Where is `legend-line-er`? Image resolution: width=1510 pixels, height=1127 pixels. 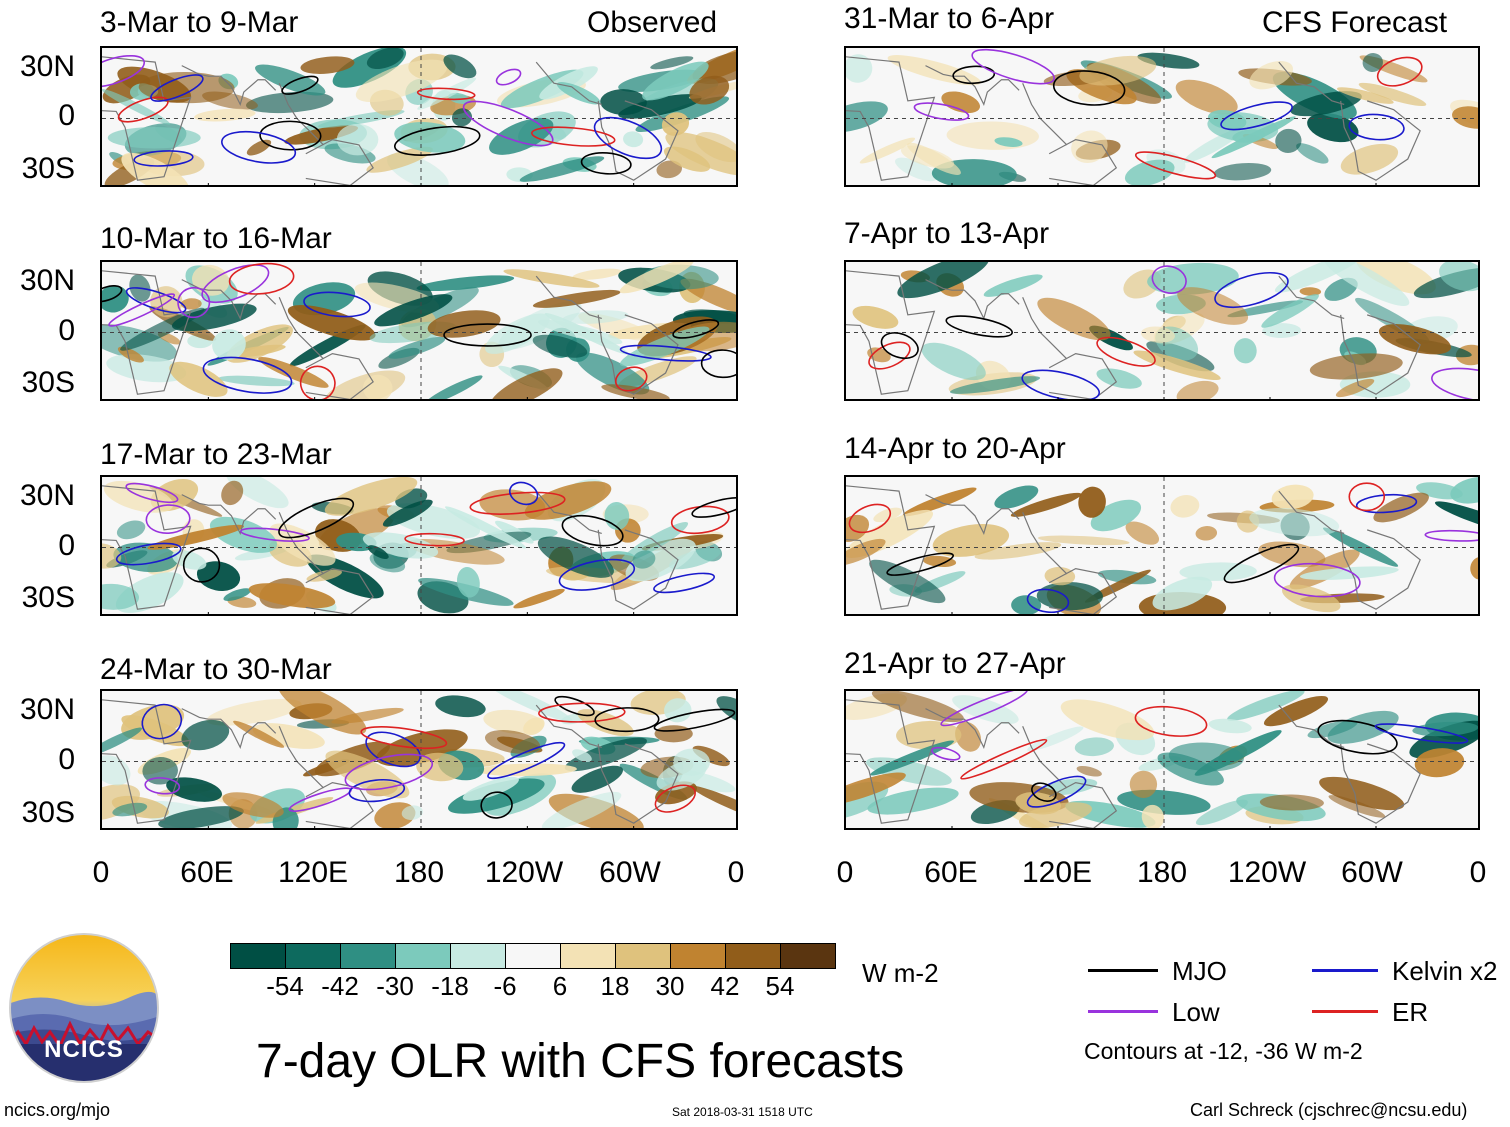
legend-line-er is located at coordinates (1345, 1011).